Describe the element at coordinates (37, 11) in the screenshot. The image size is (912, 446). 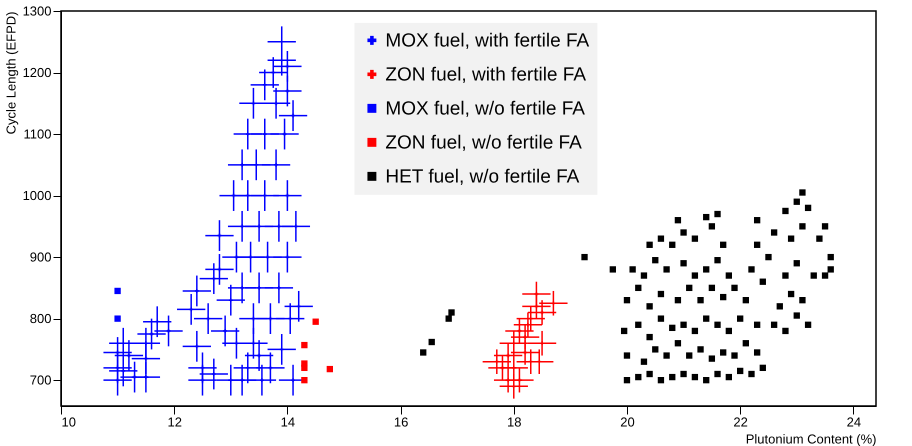
I see `y-tick-label: 1300` at that location.